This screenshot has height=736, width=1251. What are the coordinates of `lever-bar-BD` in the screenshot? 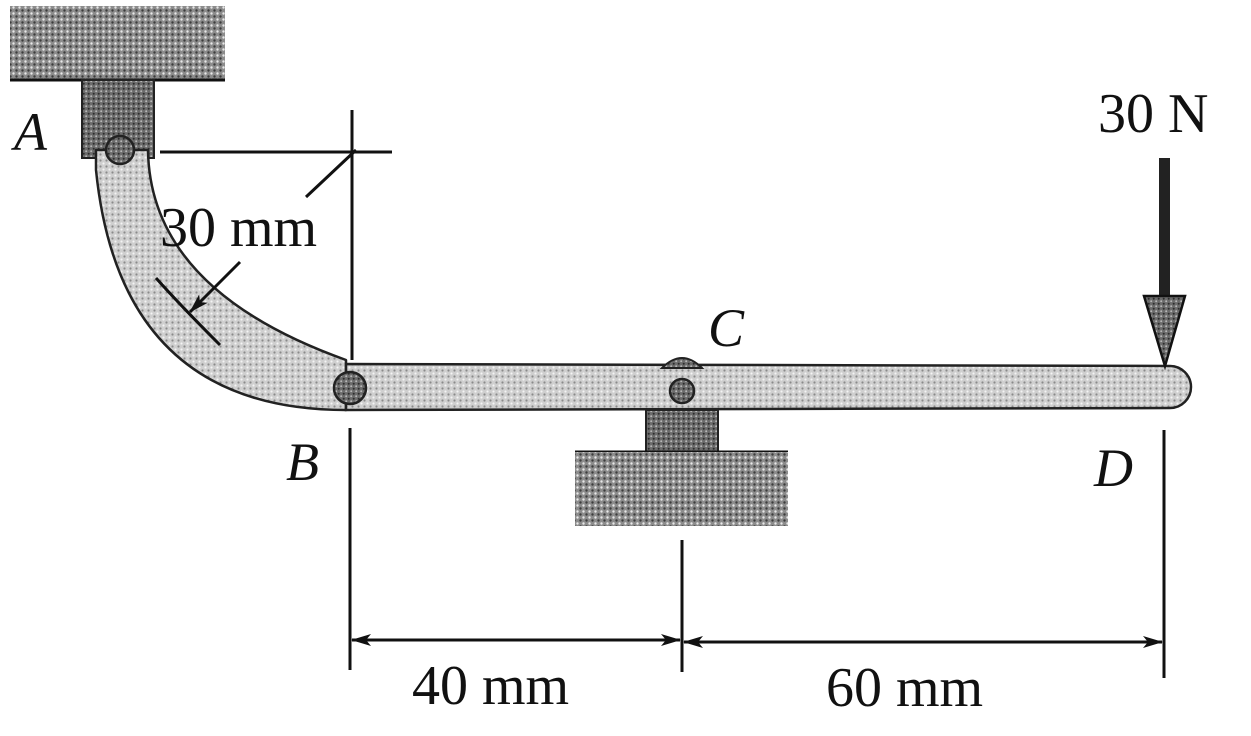 It's located at (768, 387).